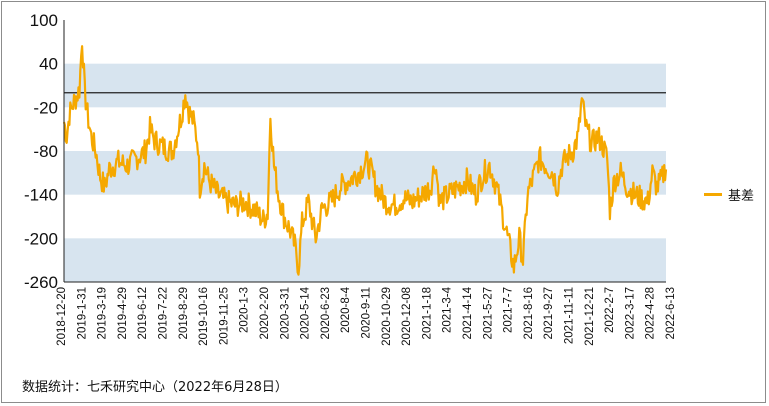 This screenshot has height=406, width=769. I want to click on x-tick-label: 2020-10-29, so click(387, 316).